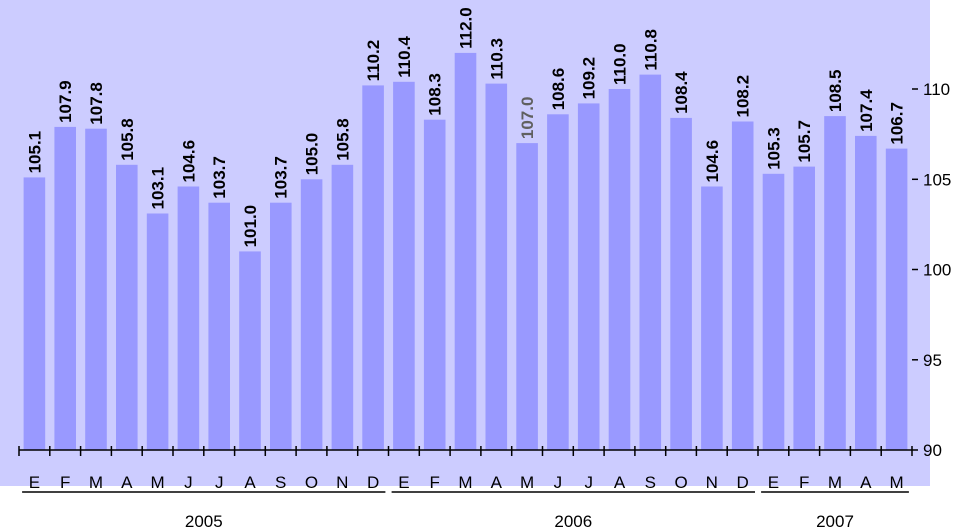 The height and width of the screenshot is (531, 964). I want to click on value-label: 107.4, so click(866, 110).